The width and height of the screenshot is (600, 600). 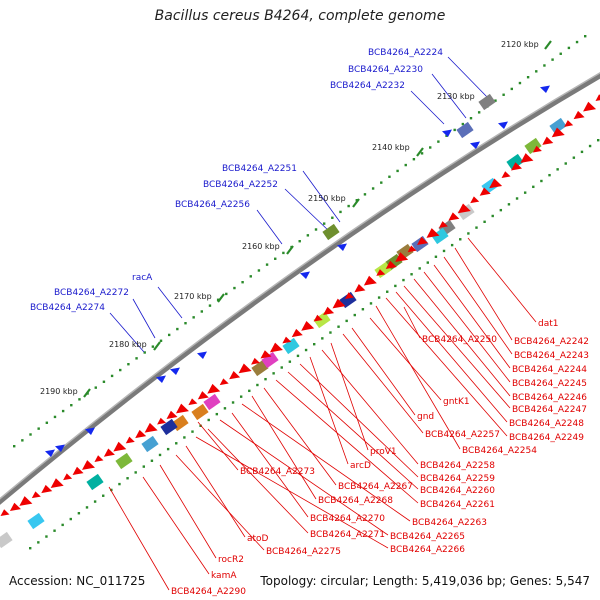 What do you see at coordinates (77, 581) in the screenshot?
I see `accession-text: Accession: NC_011725` at bounding box center [77, 581].